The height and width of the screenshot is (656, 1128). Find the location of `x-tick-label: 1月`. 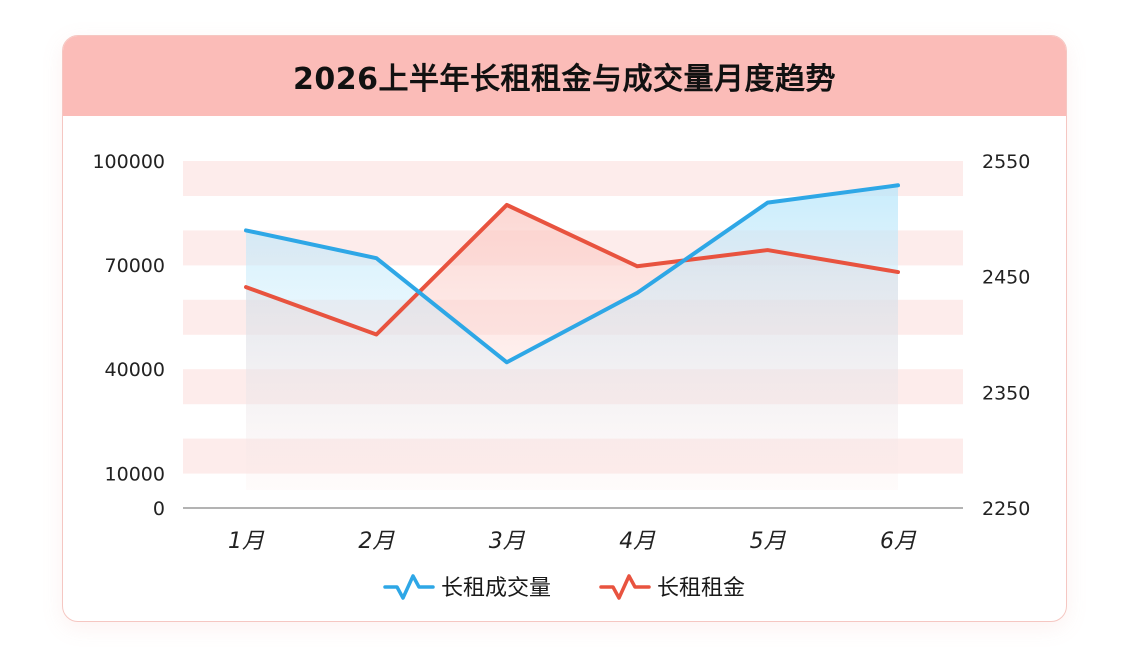

x-tick-label: 1月 is located at coordinates (246, 541).